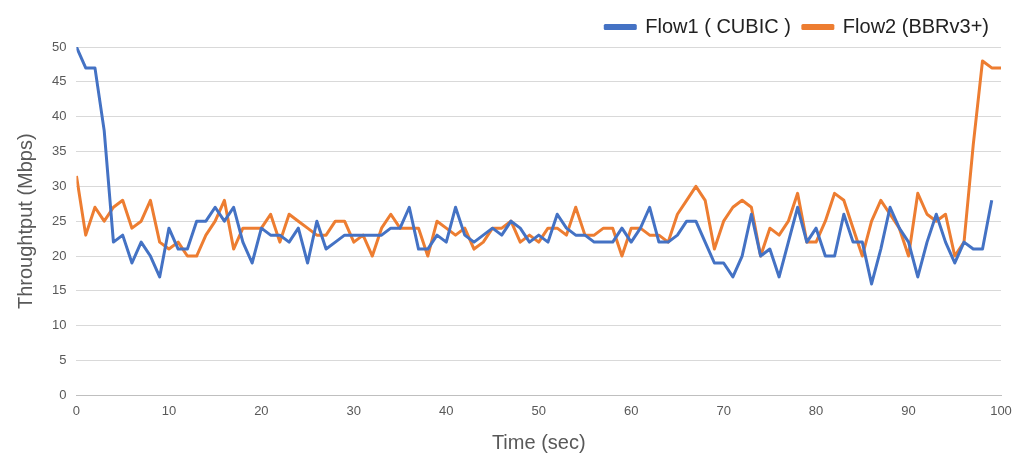 This screenshot has height=464, width=1026. I want to click on y-tick-label: 5, so click(63, 360).